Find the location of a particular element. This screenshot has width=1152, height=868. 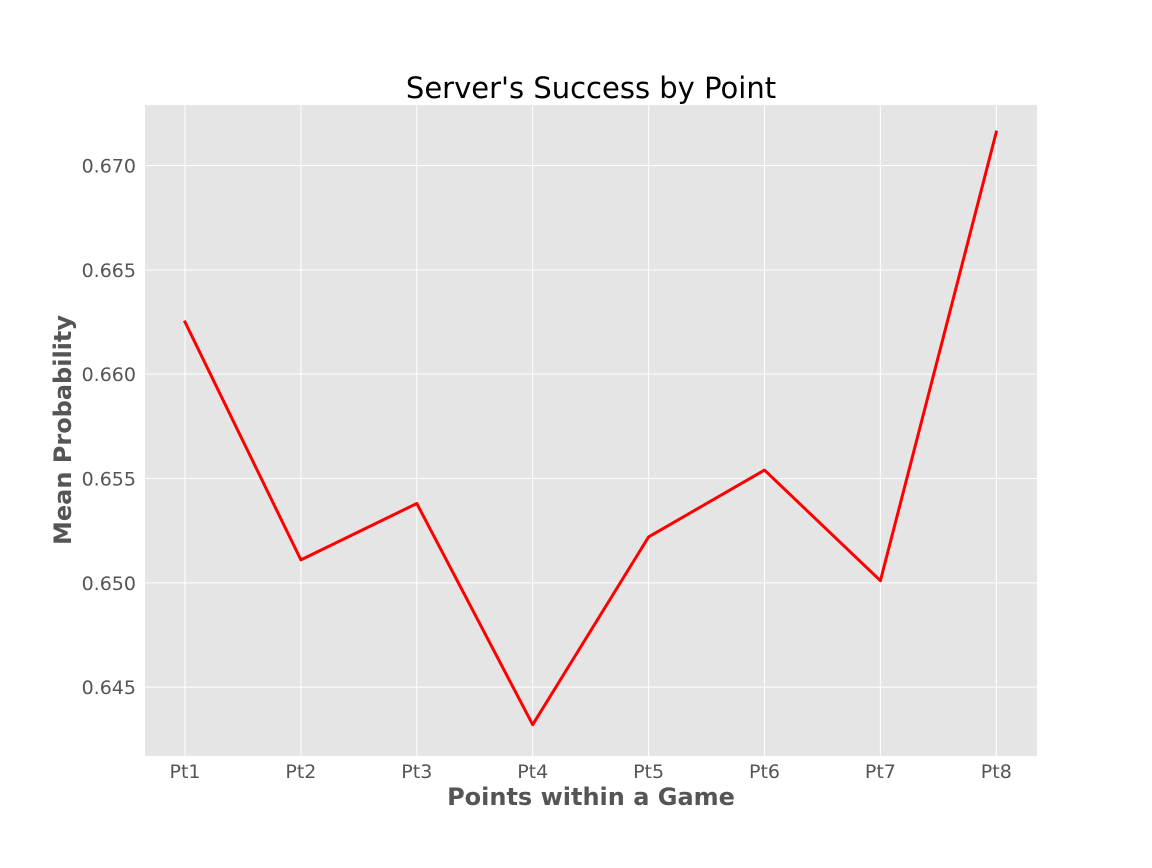

x-tick-label: Pt4 is located at coordinates (532, 772).